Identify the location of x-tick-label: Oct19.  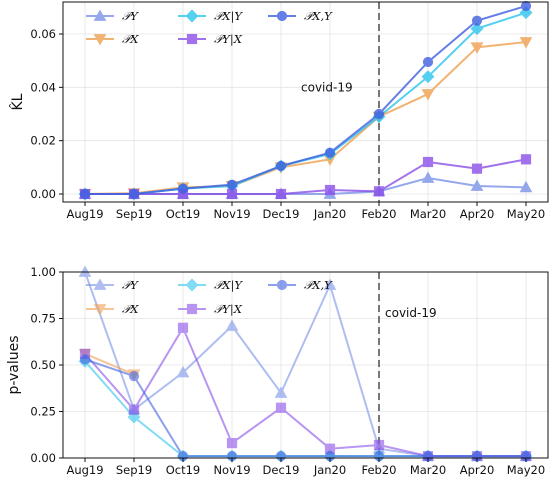
(183, 470).